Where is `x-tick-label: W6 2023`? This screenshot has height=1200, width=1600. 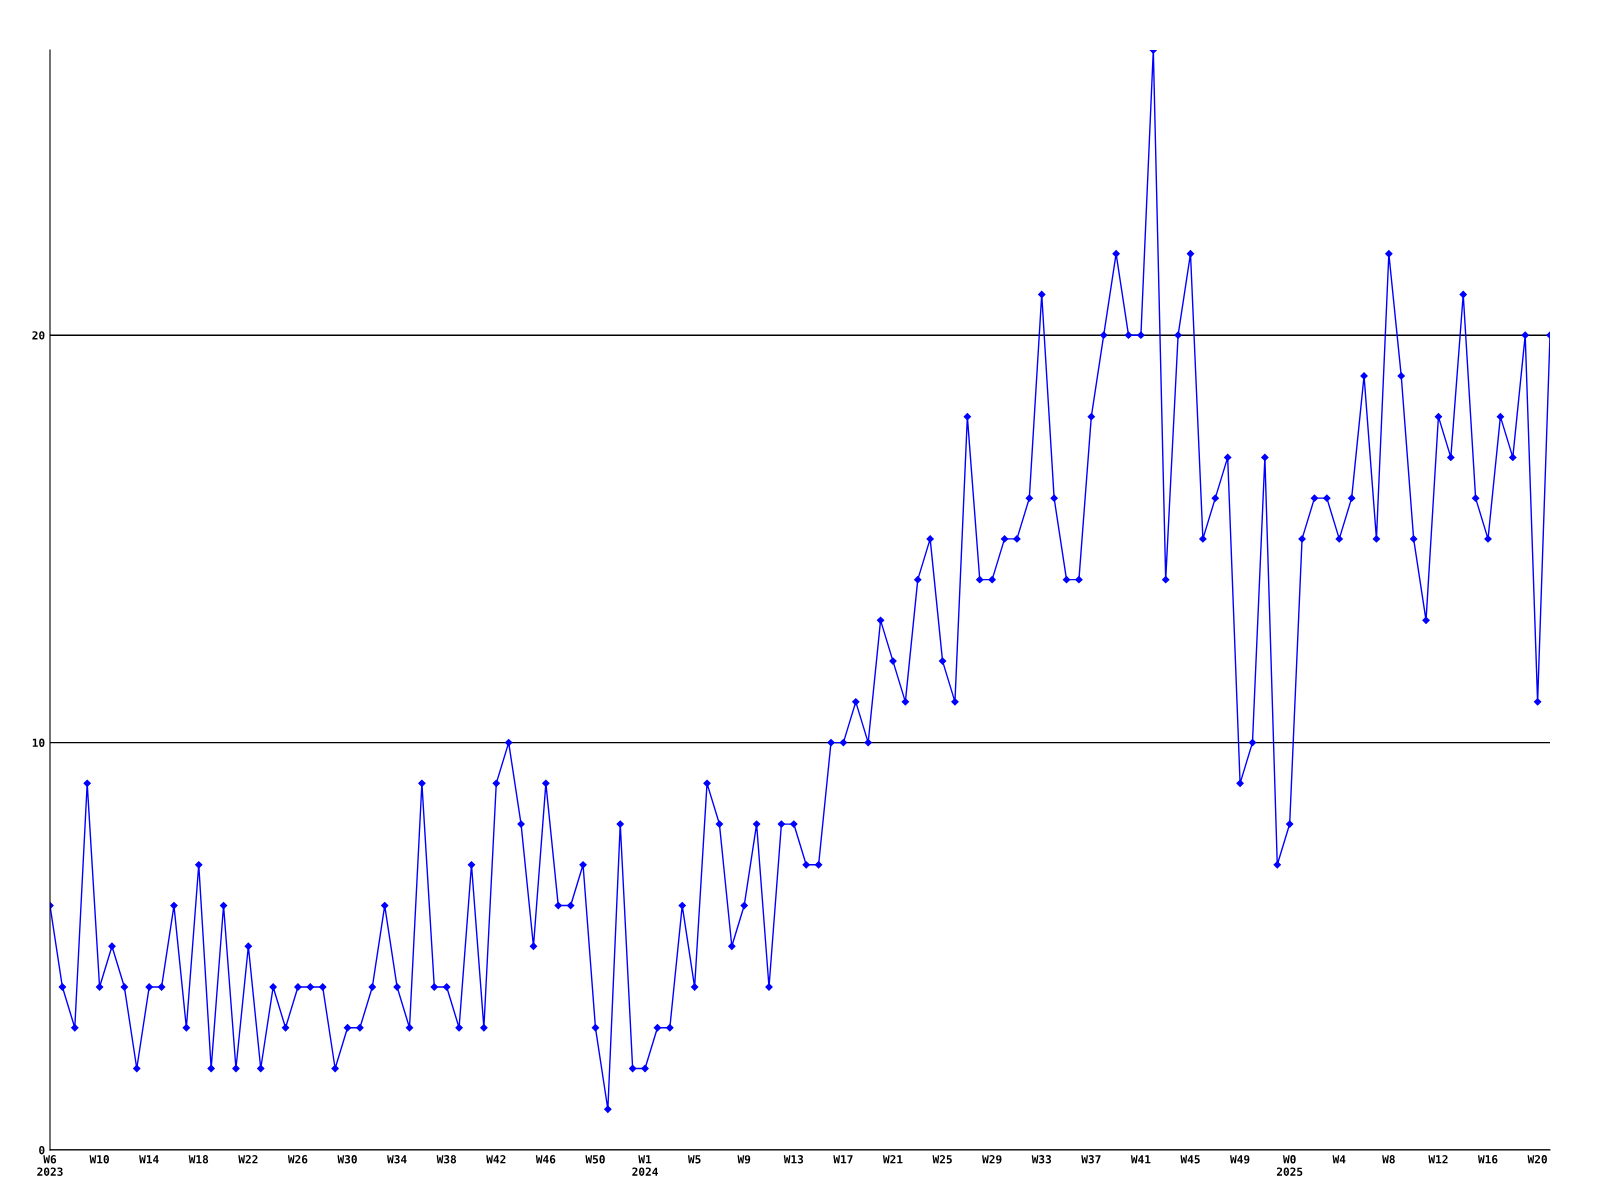
x-tick-label: W6 2023 is located at coordinates (50, 1165).